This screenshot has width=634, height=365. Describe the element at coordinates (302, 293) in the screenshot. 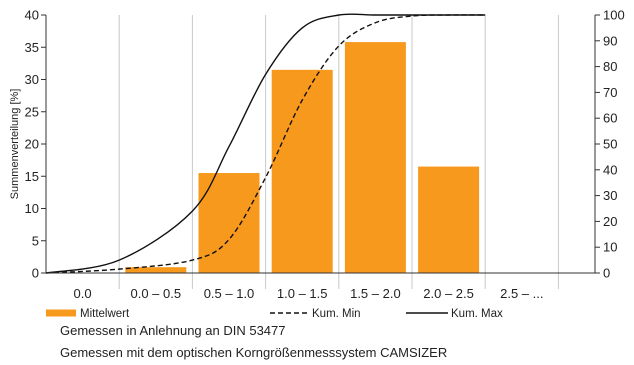

I see `x-tick-label: 1.0 – 1.5` at that location.